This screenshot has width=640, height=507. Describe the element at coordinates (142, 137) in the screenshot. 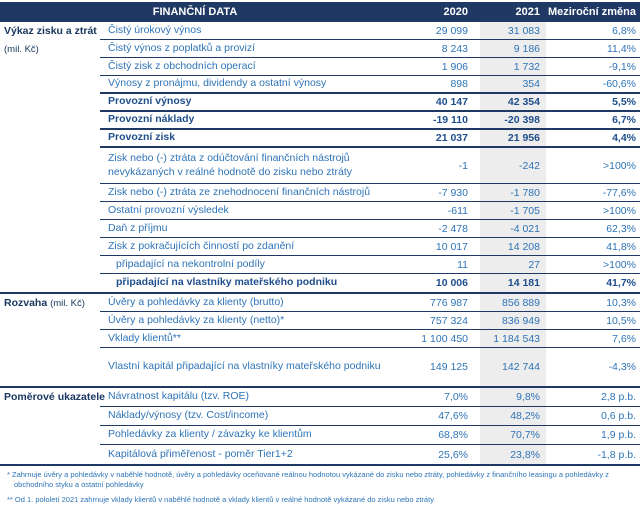

I see `row-label: Provozní zisk` at that location.